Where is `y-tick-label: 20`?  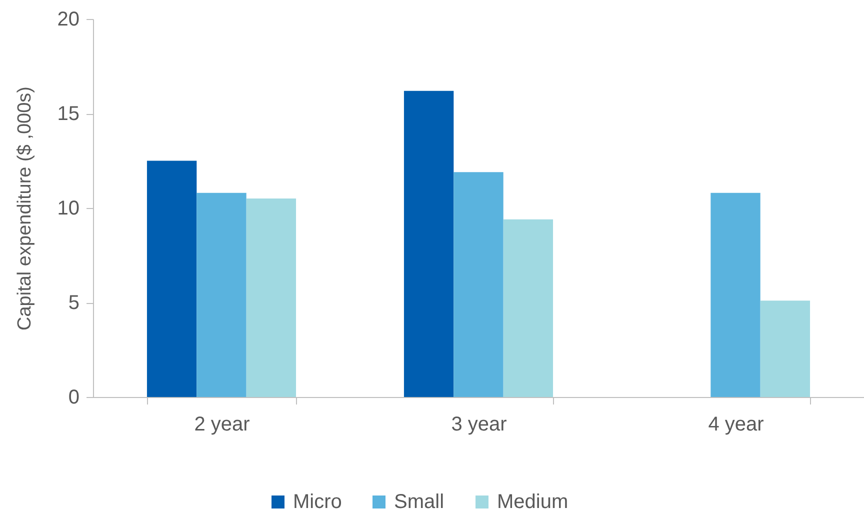
y-tick-label: 20 is located at coordinates (68, 19).